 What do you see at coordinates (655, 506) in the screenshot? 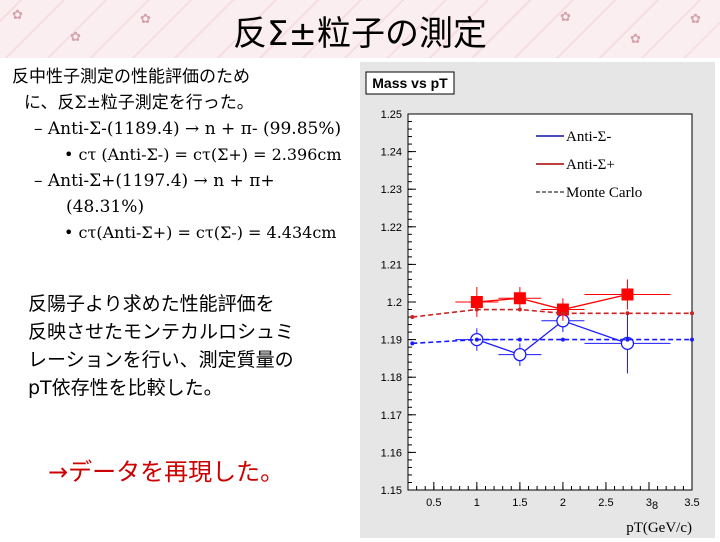
I see `page-number: 8` at bounding box center [655, 506].